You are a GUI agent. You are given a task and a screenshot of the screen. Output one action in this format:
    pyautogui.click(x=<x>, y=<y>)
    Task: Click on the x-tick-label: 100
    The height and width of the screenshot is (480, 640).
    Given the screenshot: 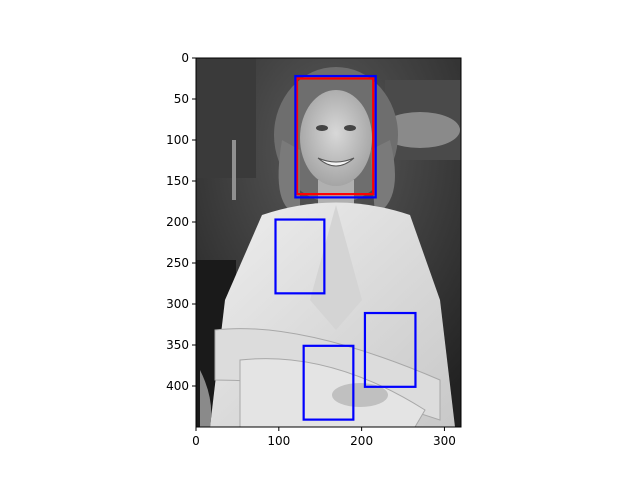 What is the action you would take?
    pyautogui.click(x=278, y=441)
    